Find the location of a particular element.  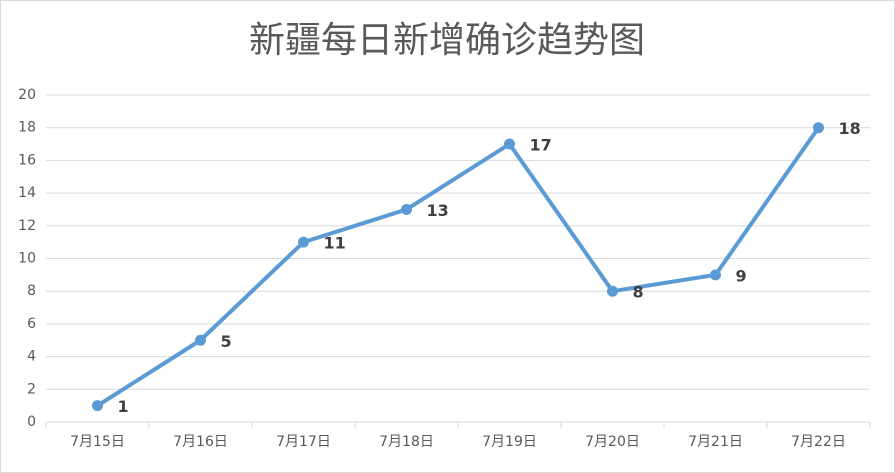

y-tick-label: 18 is located at coordinates (27, 128).